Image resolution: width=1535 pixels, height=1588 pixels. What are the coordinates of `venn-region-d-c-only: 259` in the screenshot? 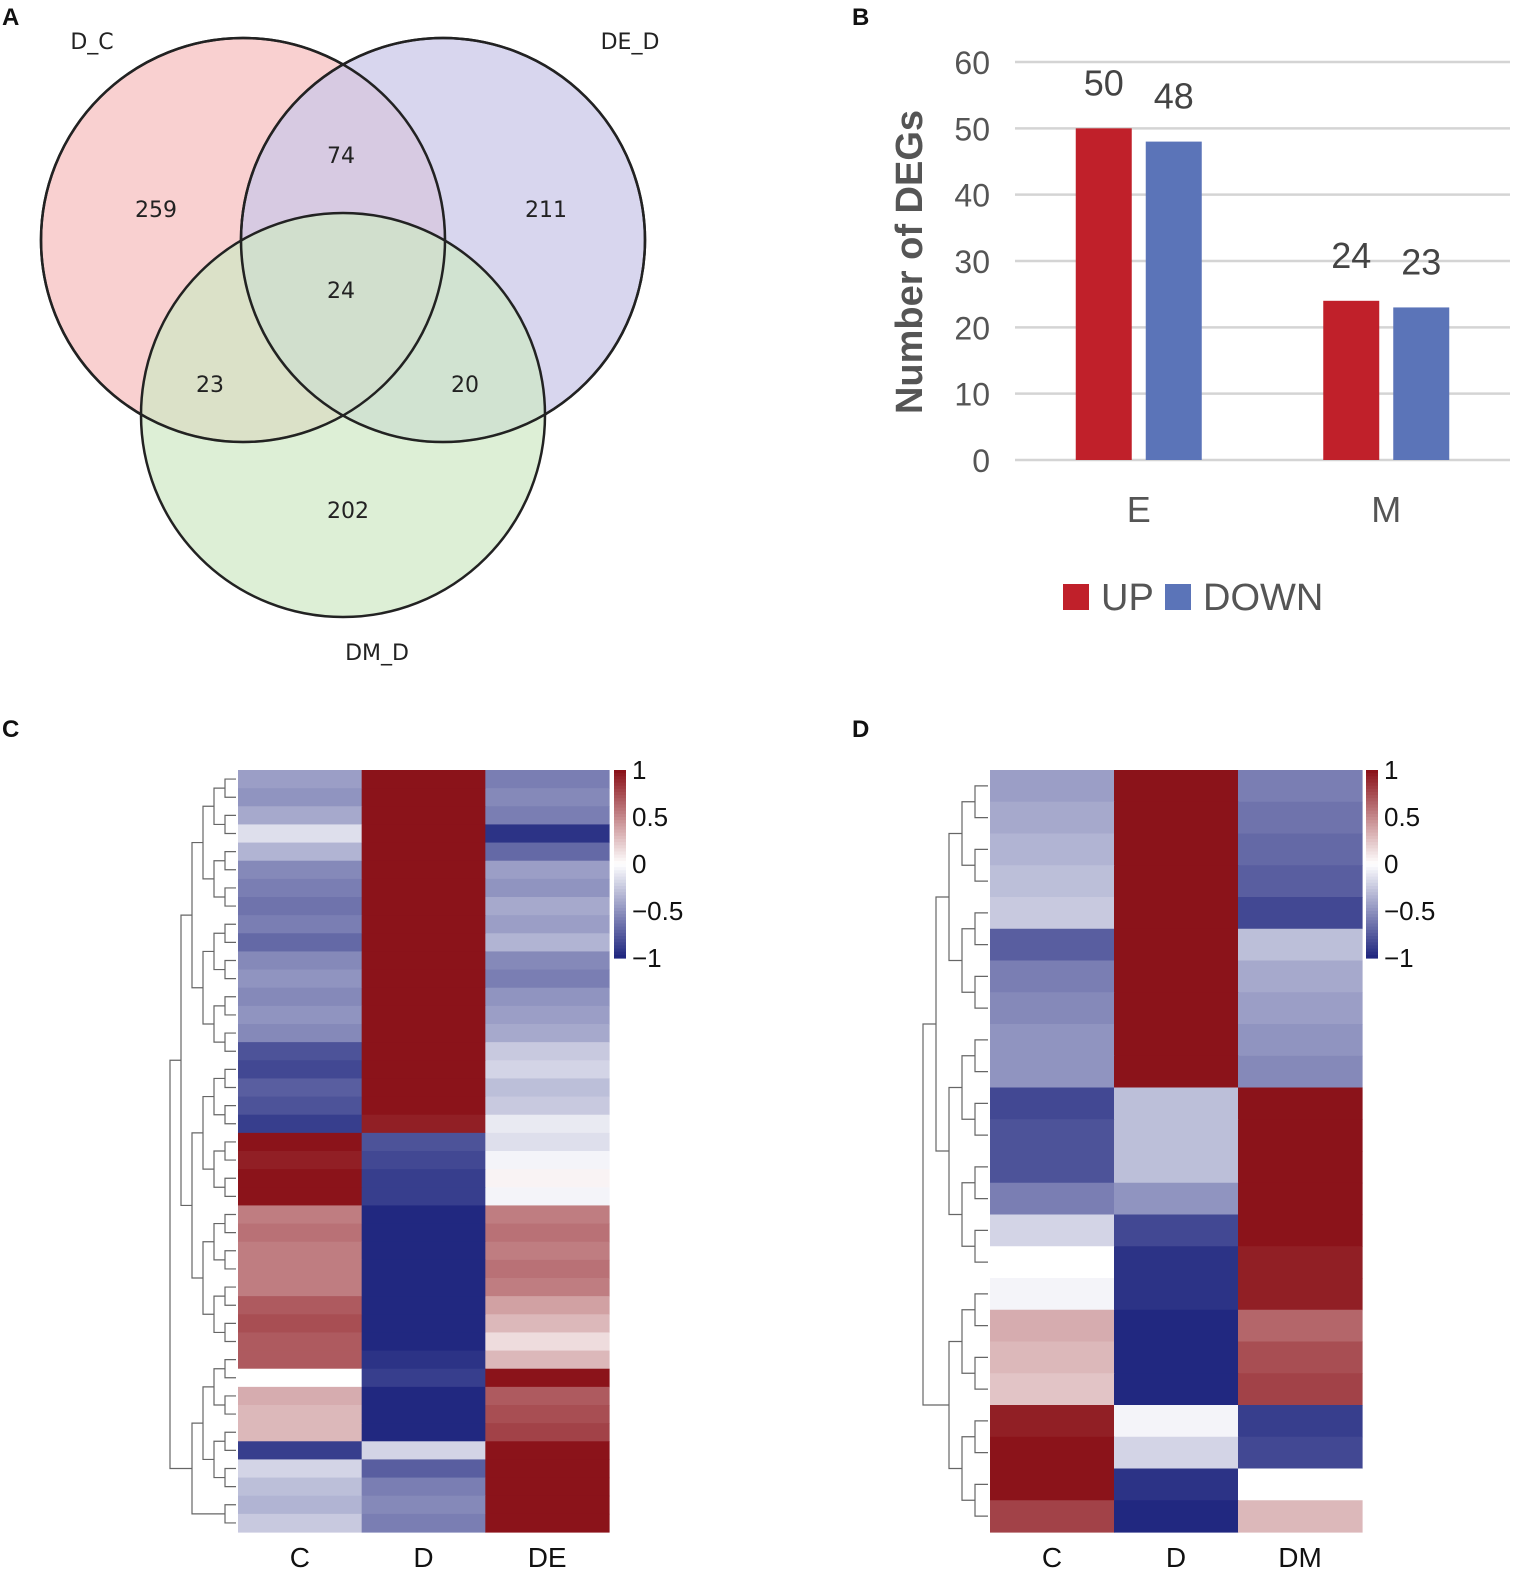 It's located at (156, 210).